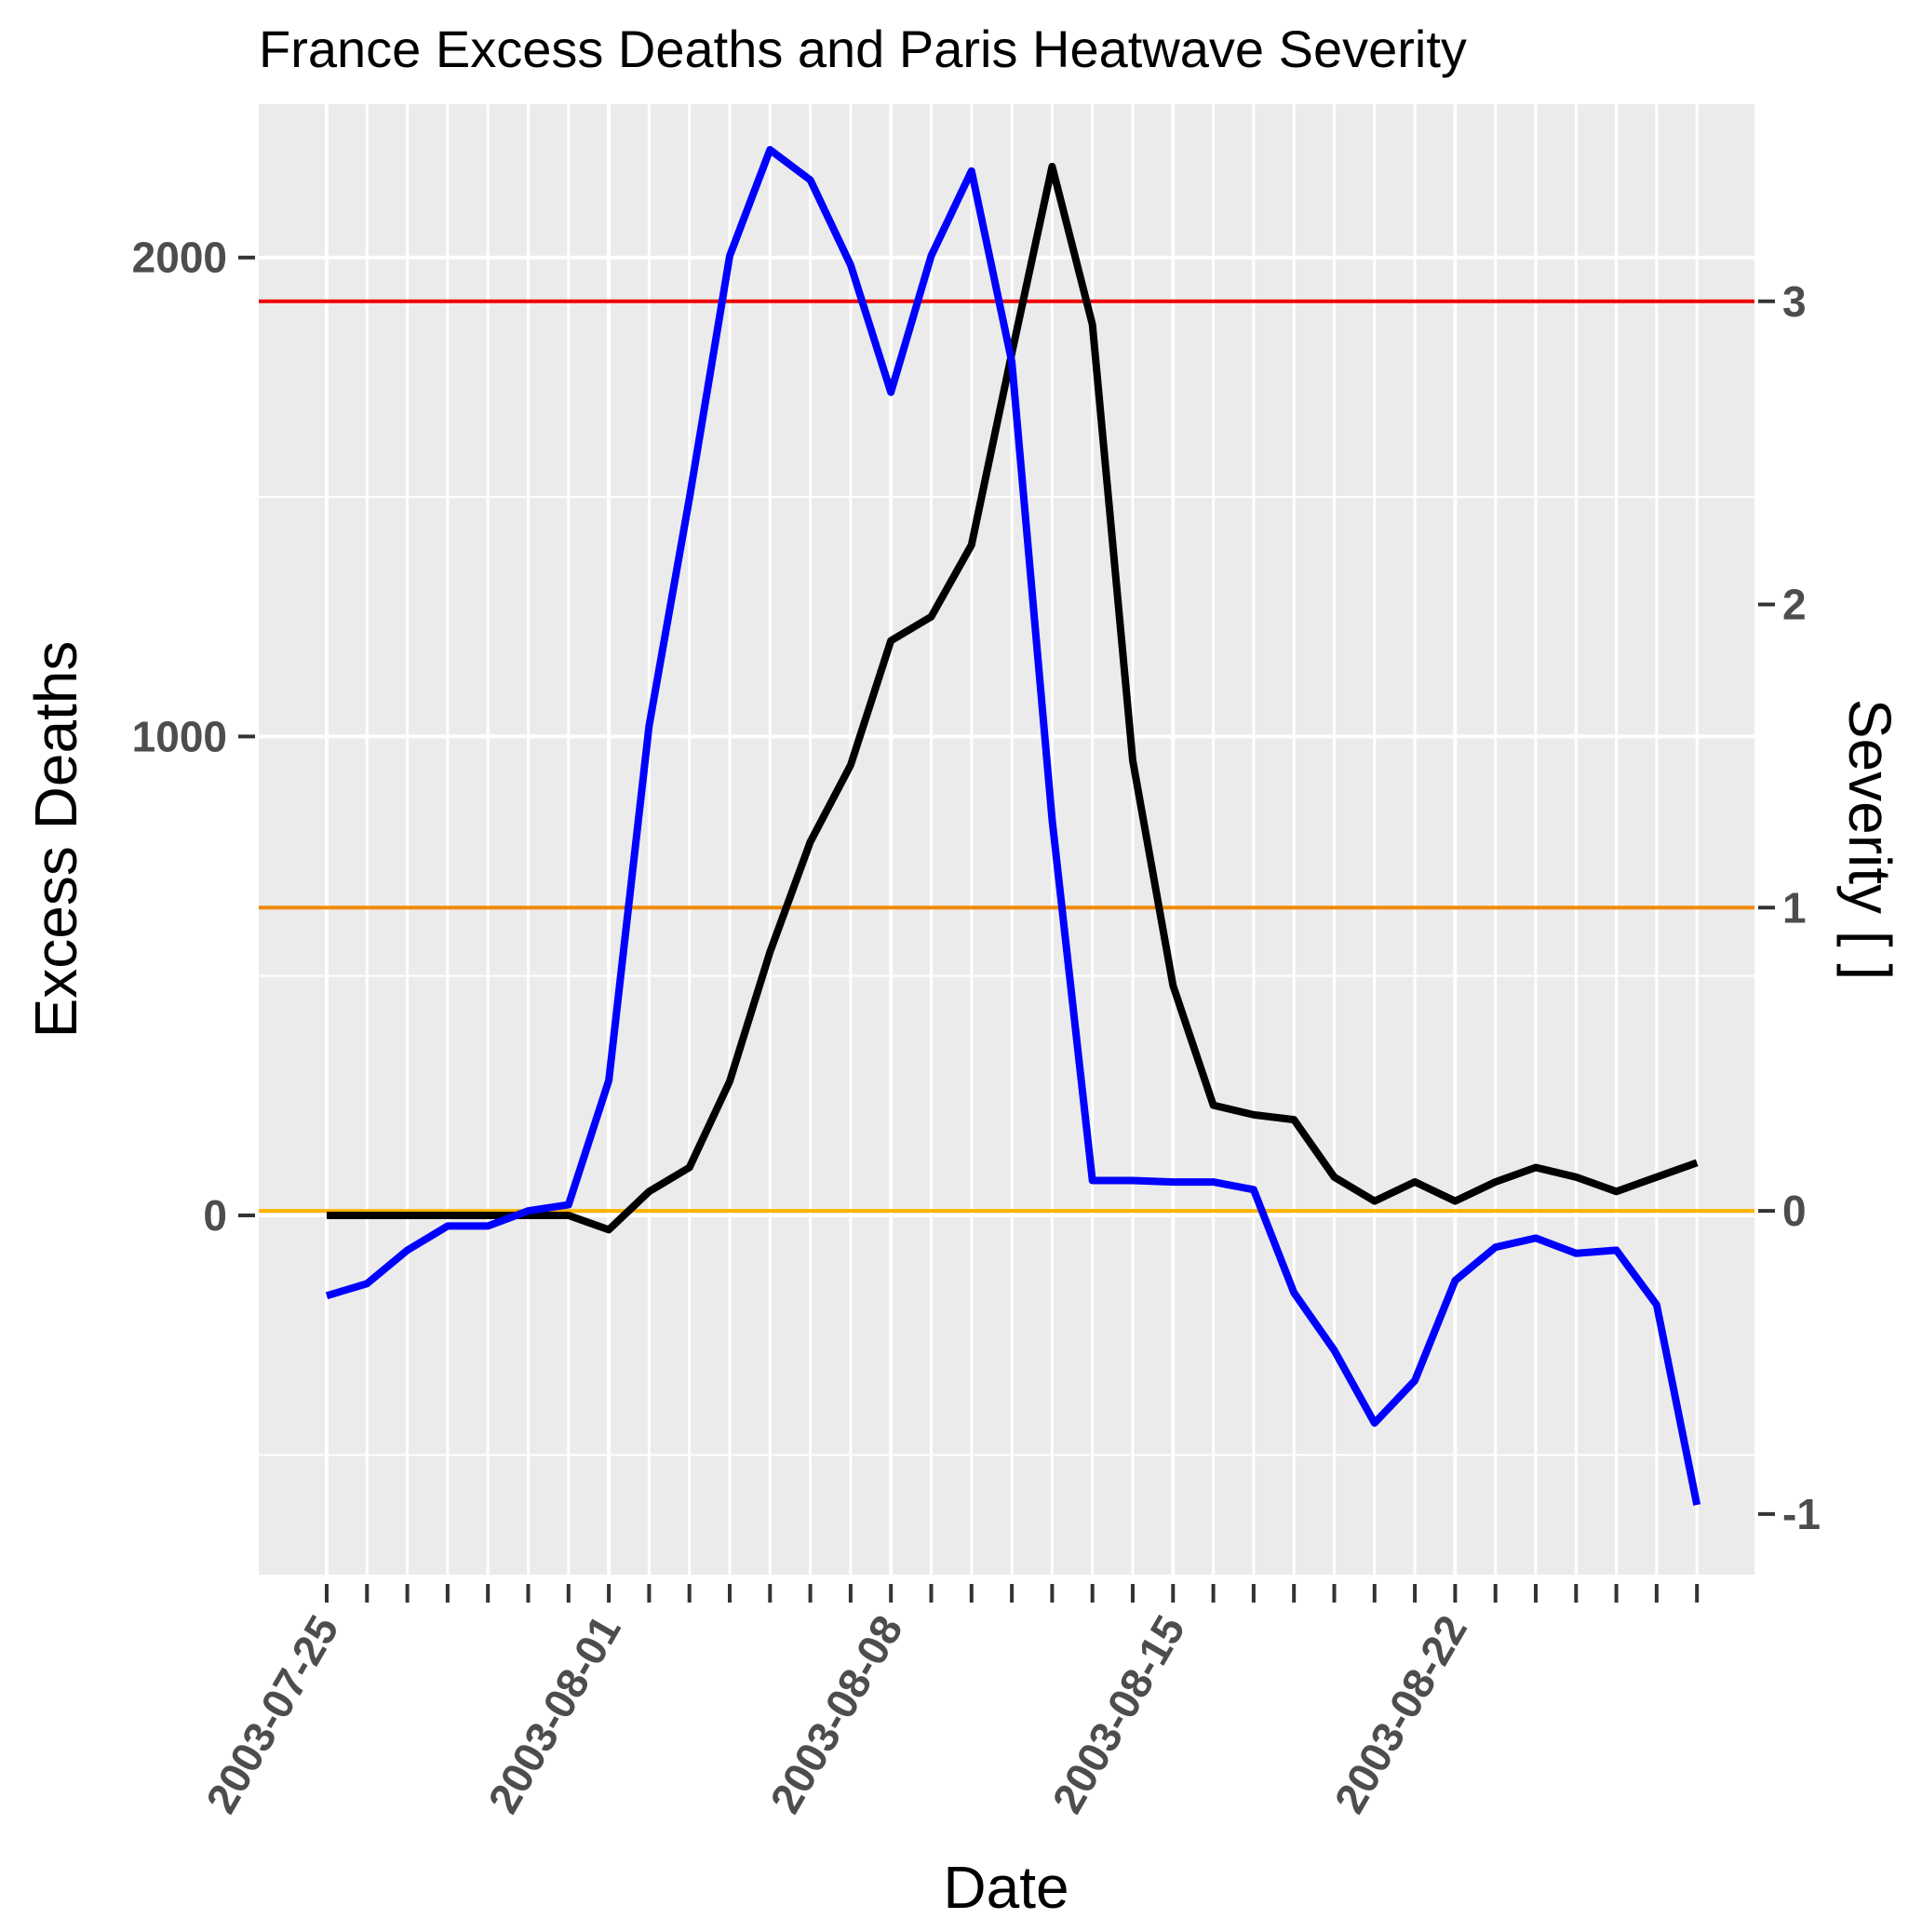 Image resolution: width=1922 pixels, height=1932 pixels. I want to click on y2-tick-label: 0, so click(1795, 1211).